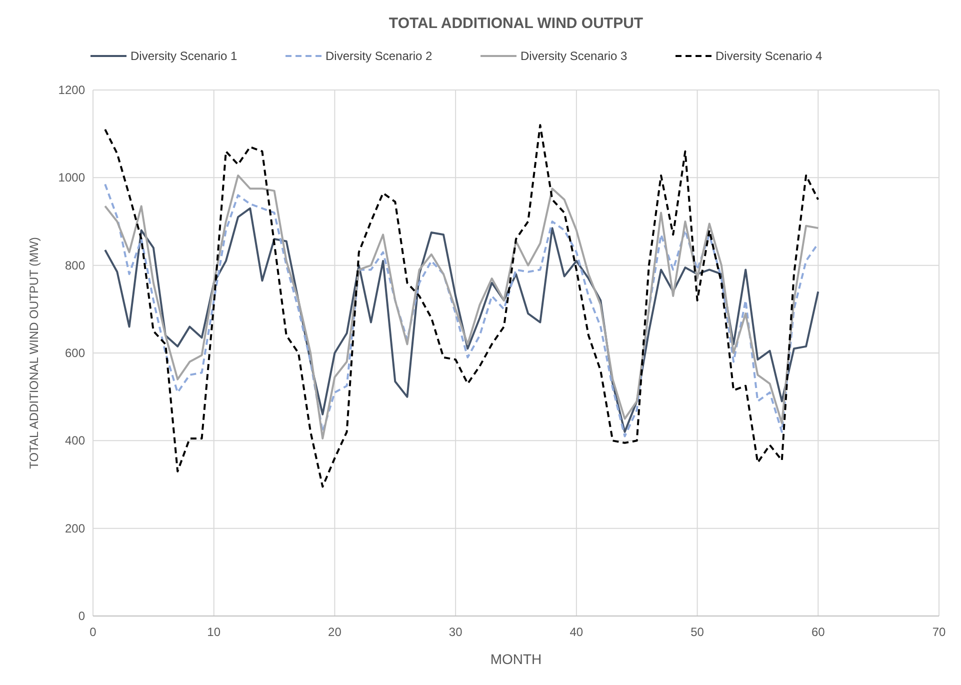  I want to click on y-tick-label: 600, so click(75, 353).